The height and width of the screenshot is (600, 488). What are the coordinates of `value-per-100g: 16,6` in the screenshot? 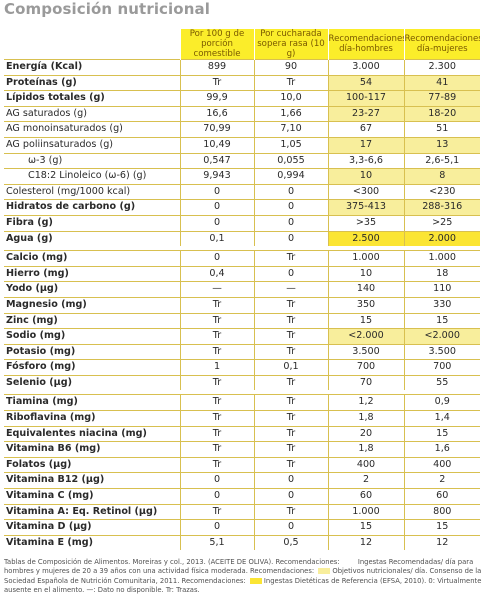 It's located at (216, 113).